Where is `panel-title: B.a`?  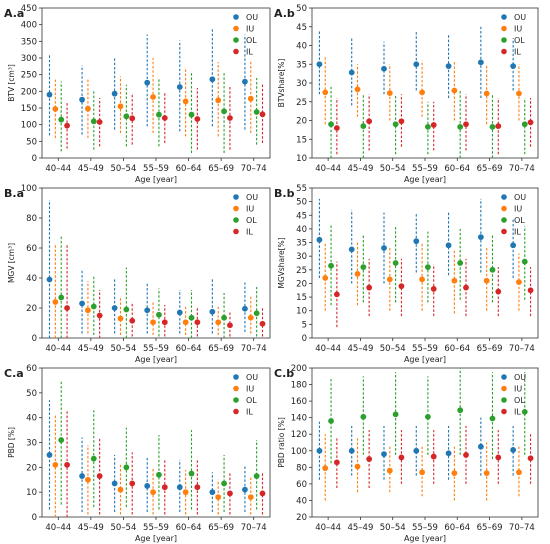
panel-title: B.a is located at coordinates (14, 193).